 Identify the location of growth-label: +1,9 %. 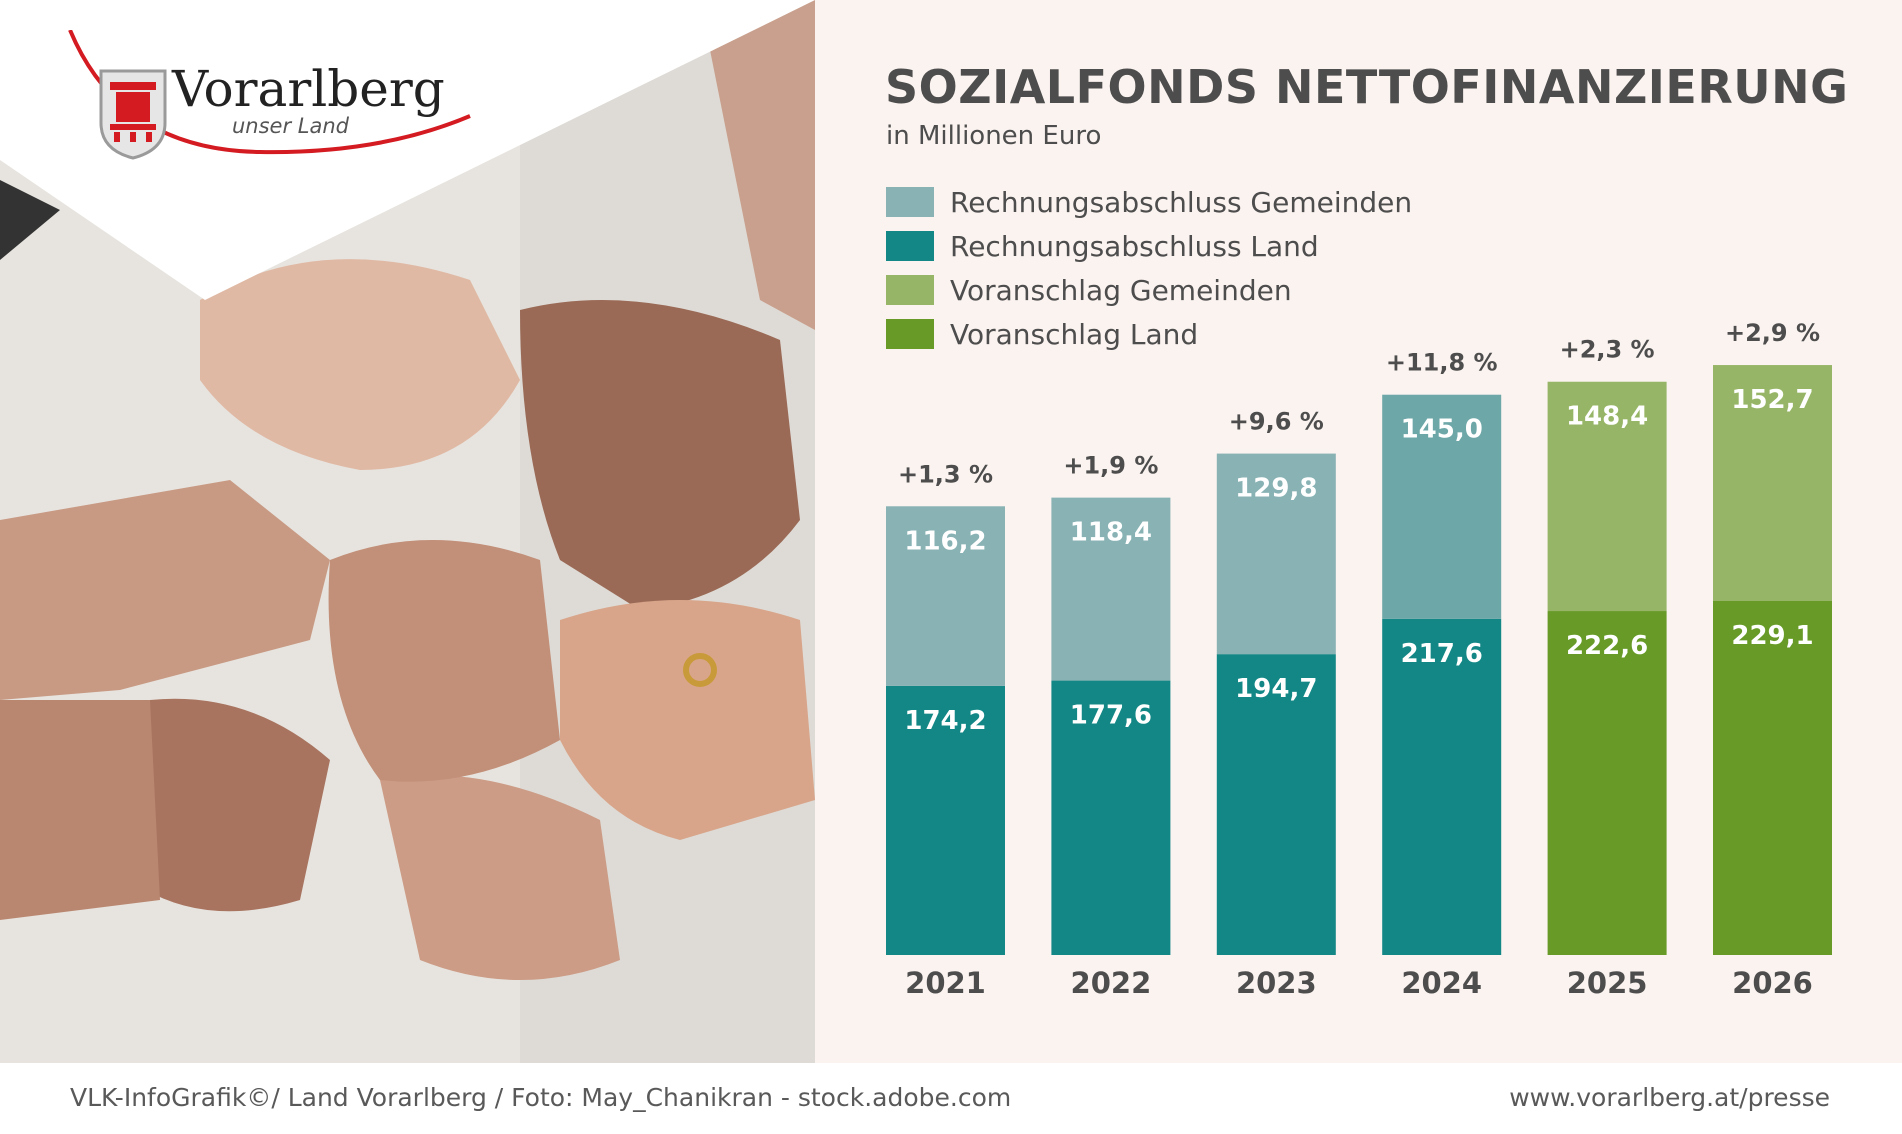
(1110, 466).